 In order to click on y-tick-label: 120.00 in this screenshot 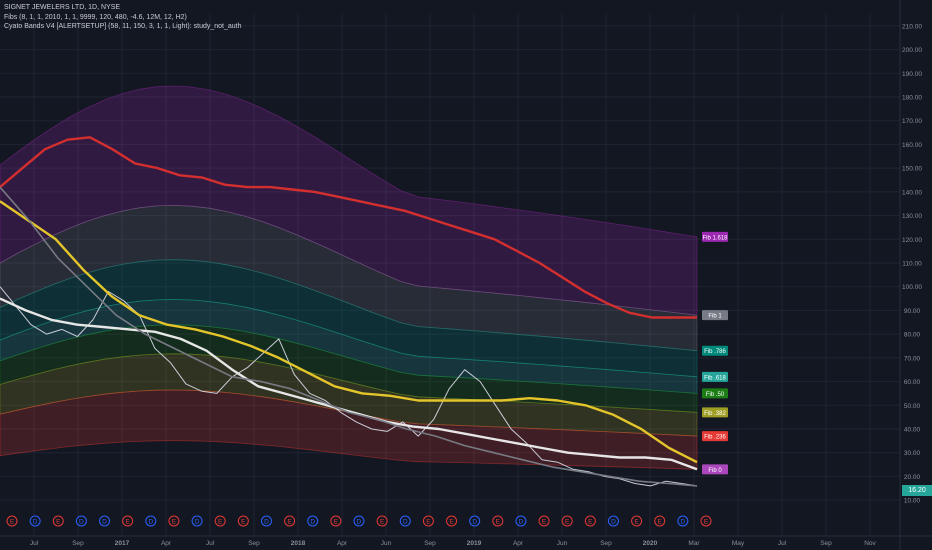, I will do `click(912, 240)`.